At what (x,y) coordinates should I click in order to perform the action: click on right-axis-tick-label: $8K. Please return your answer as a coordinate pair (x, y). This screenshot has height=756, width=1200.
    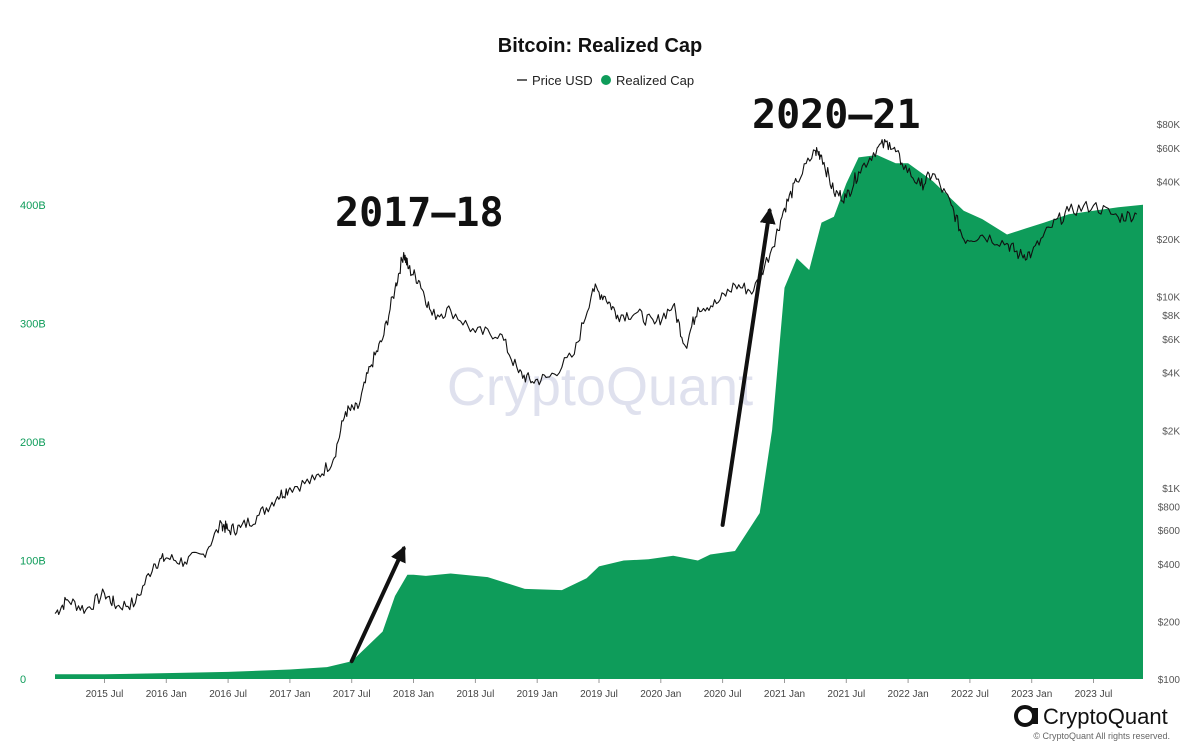
    Looking at the image, I should click on (1171, 316).